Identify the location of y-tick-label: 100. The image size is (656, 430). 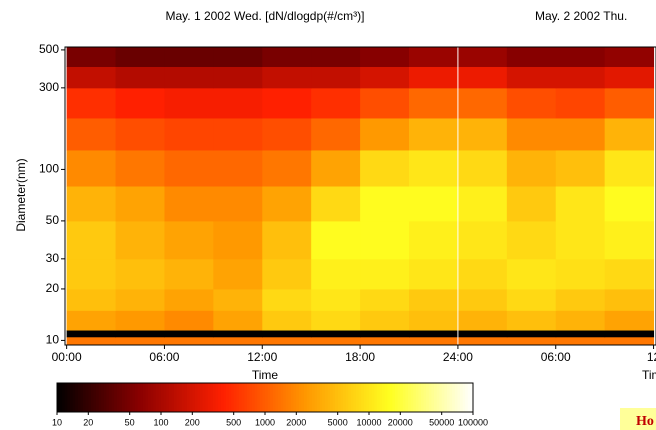
(49, 169).